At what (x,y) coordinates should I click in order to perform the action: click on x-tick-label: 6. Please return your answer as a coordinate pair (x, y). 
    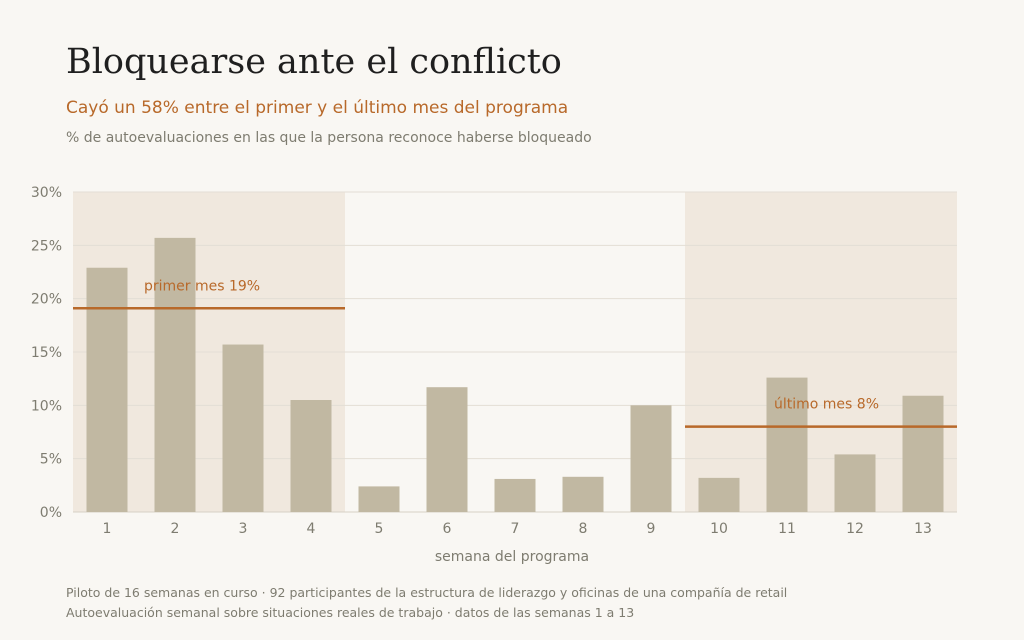
    Looking at the image, I should click on (447, 529).